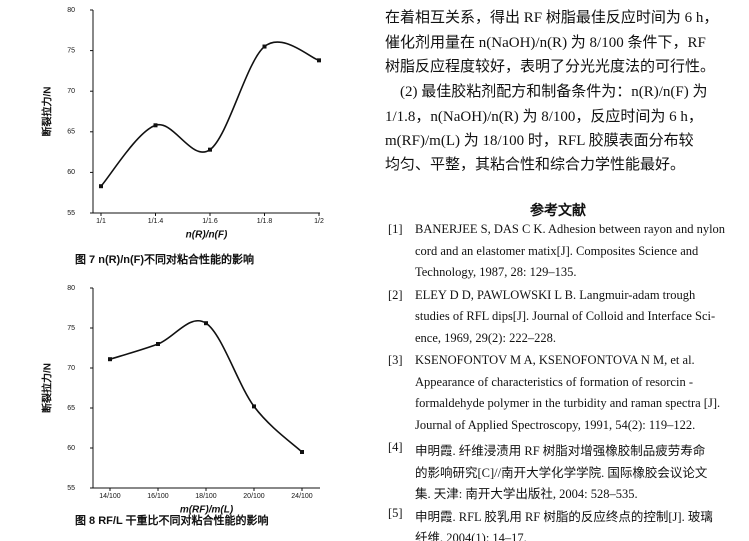 The height and width of the screenshot is (541, 749). I want to click on reference-text: 纤维, 2004(1): 14–17., so click(471, 536).